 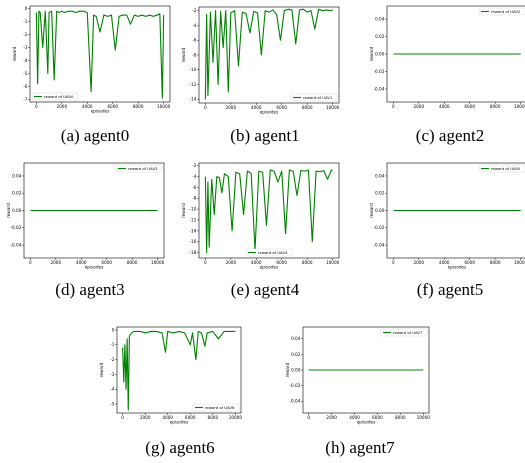 What do you see at coordinates (180, 447) in the screenshot?
I see `caption-agent6: (g) agent6` at bounding box center [180, 447].